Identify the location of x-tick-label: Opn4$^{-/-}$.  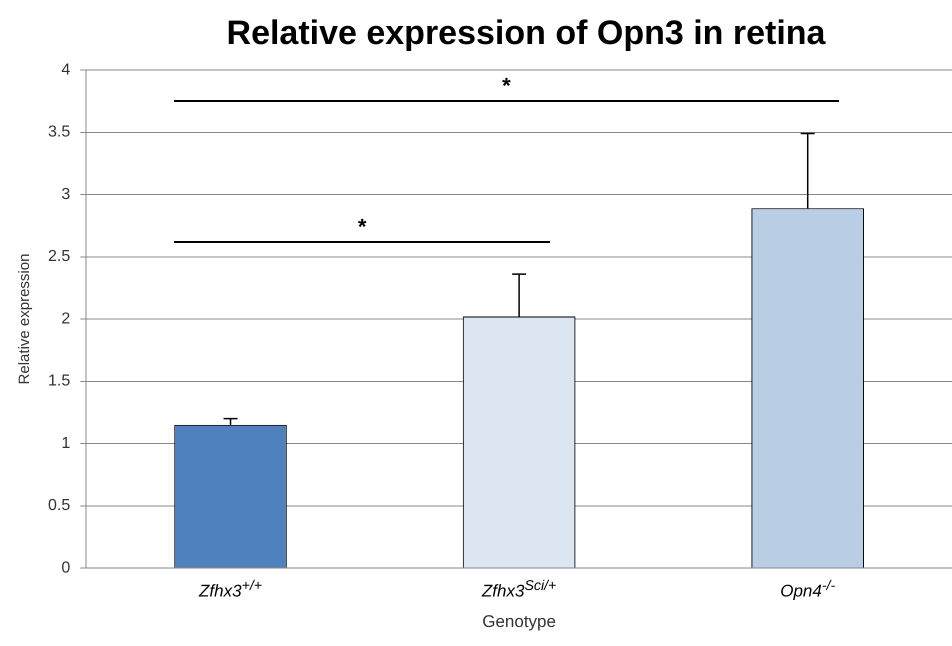
(807, 590).